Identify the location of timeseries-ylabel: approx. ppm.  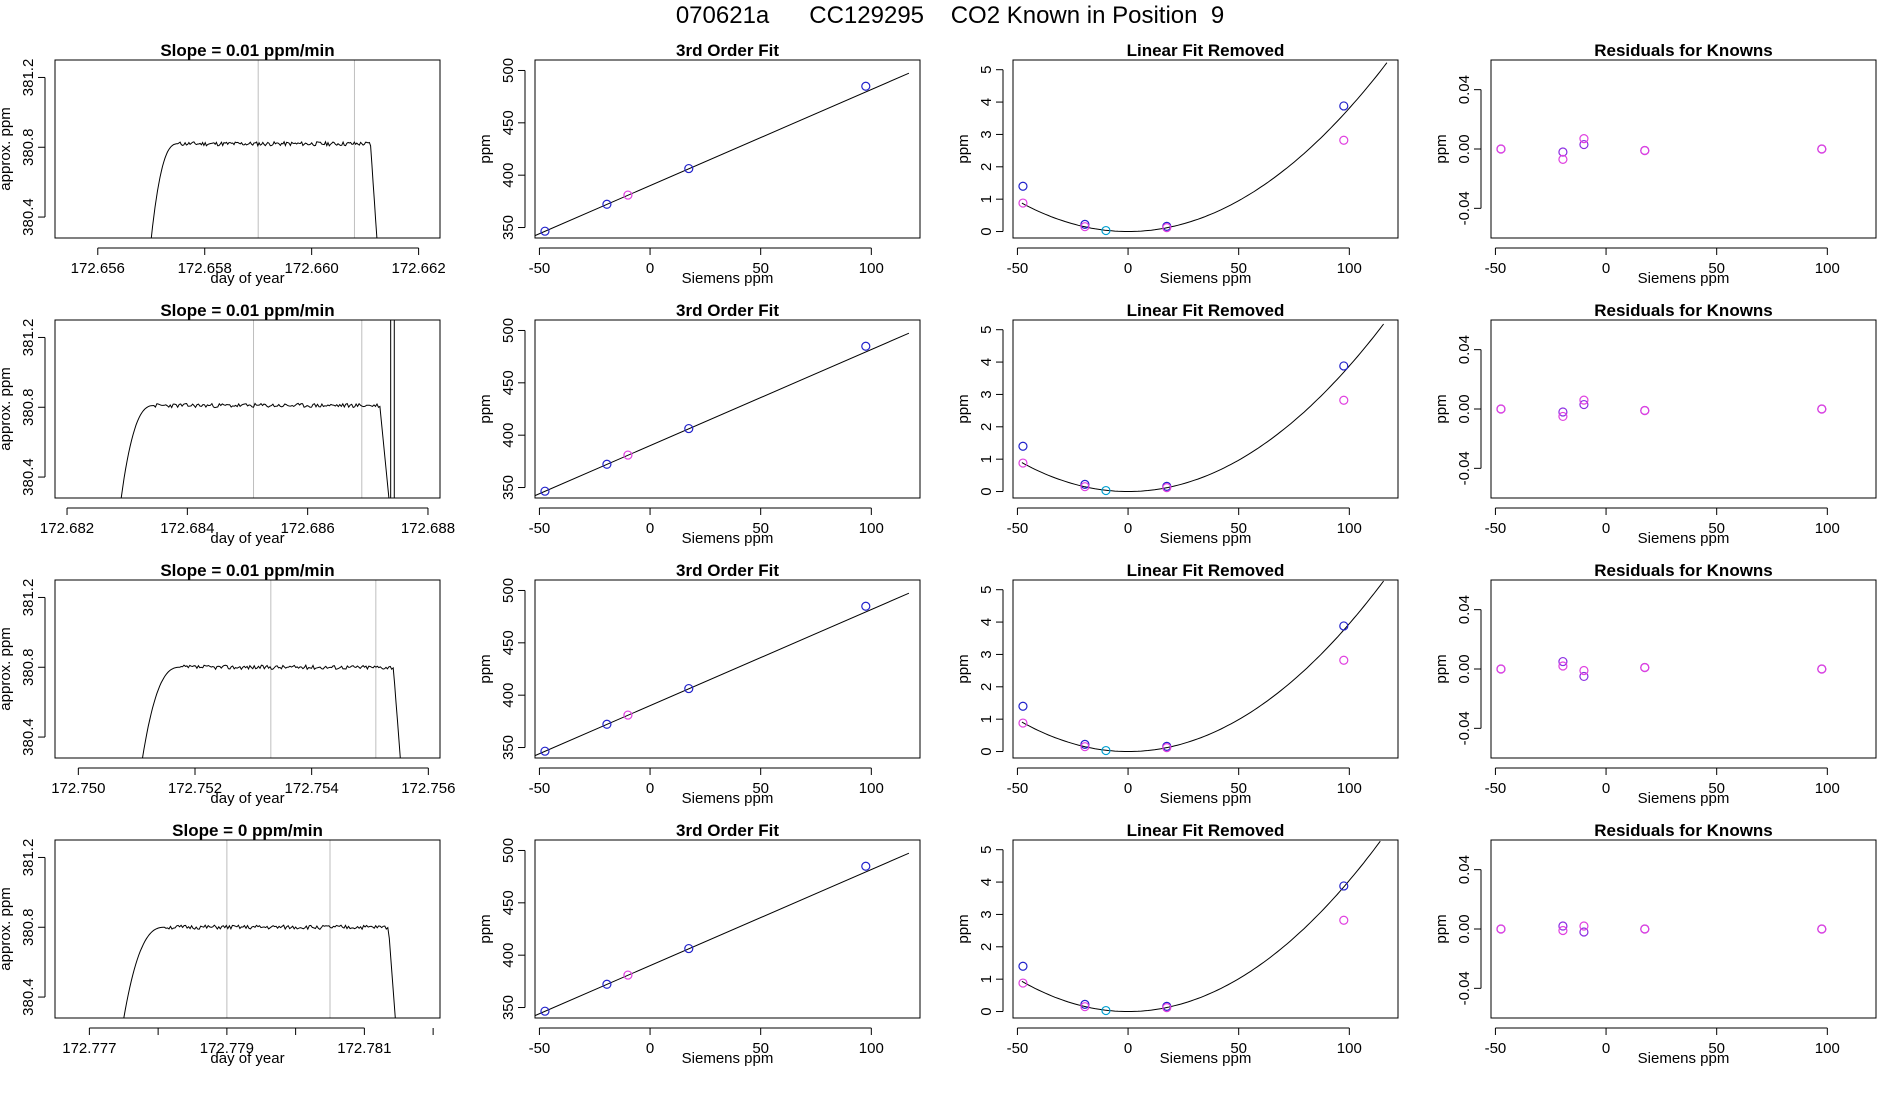
(7, 408).